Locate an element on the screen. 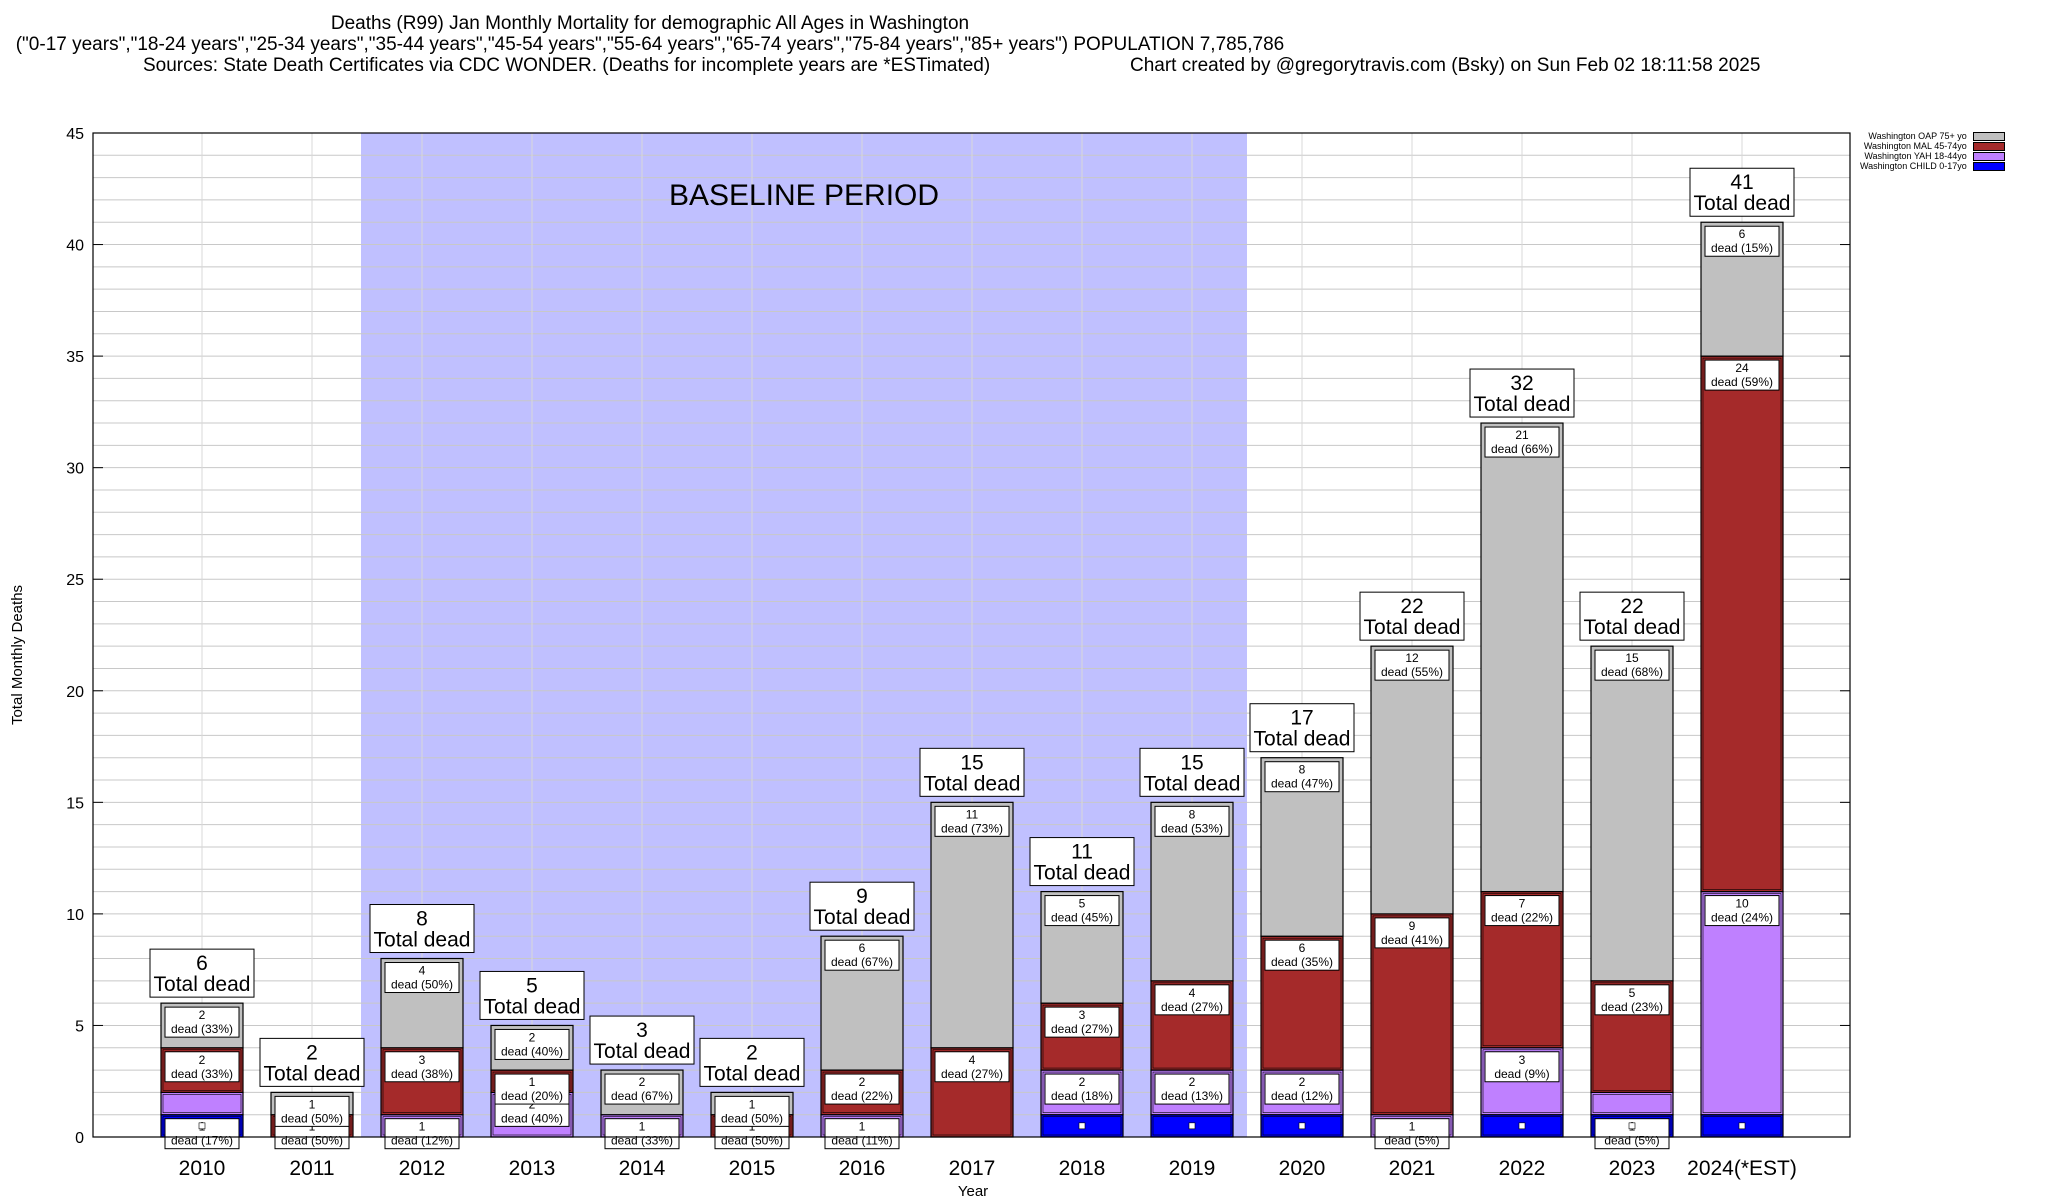 The height and width of the screenshot is (1200, 2048). segment-percent-label: dead (13%) is located at coordinates (1192, 1096).